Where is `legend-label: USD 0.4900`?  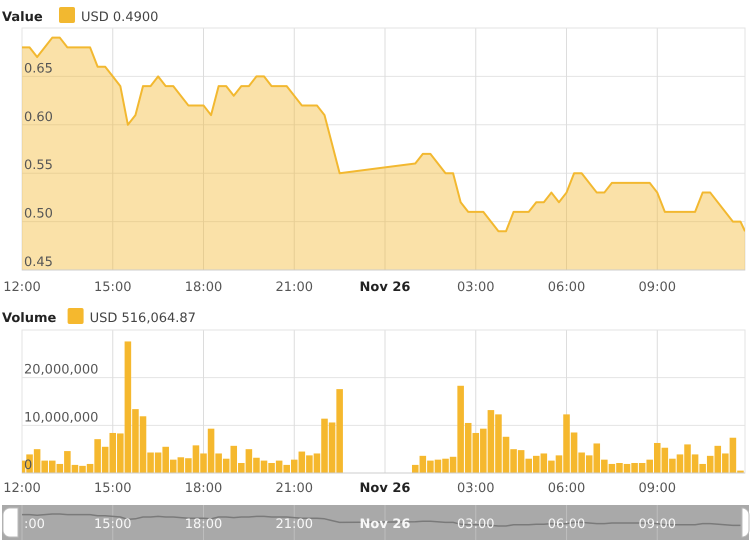 legend-label: USD 0.4900 is located at coordinates (119, 17).